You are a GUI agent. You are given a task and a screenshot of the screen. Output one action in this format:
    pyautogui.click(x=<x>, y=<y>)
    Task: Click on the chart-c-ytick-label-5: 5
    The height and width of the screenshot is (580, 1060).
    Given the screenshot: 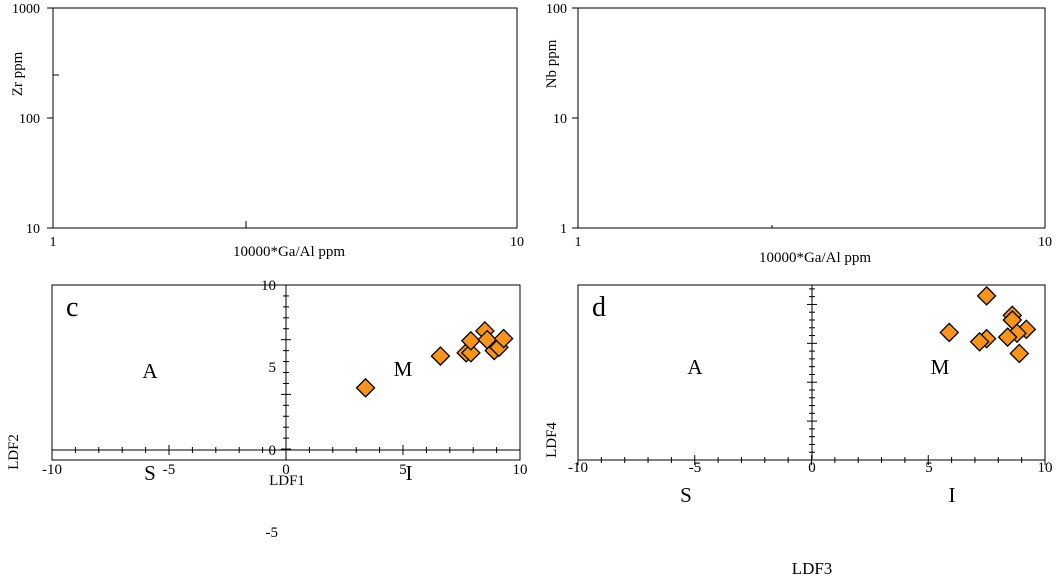 What is the action you would take?
    pyautogui.click(x=273, y=368)
    